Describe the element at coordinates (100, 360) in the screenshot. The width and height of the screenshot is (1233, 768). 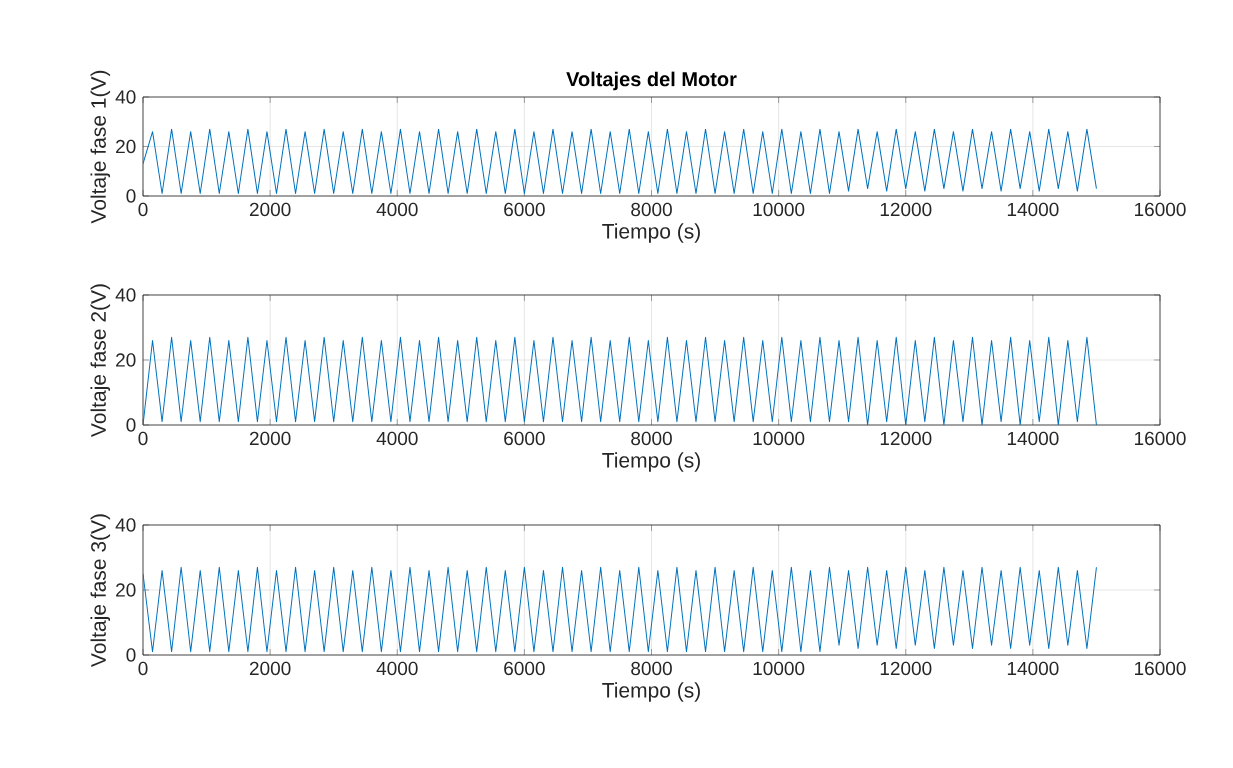
I see `y-axis-title: Voltaje fase 2(V)` at that location.